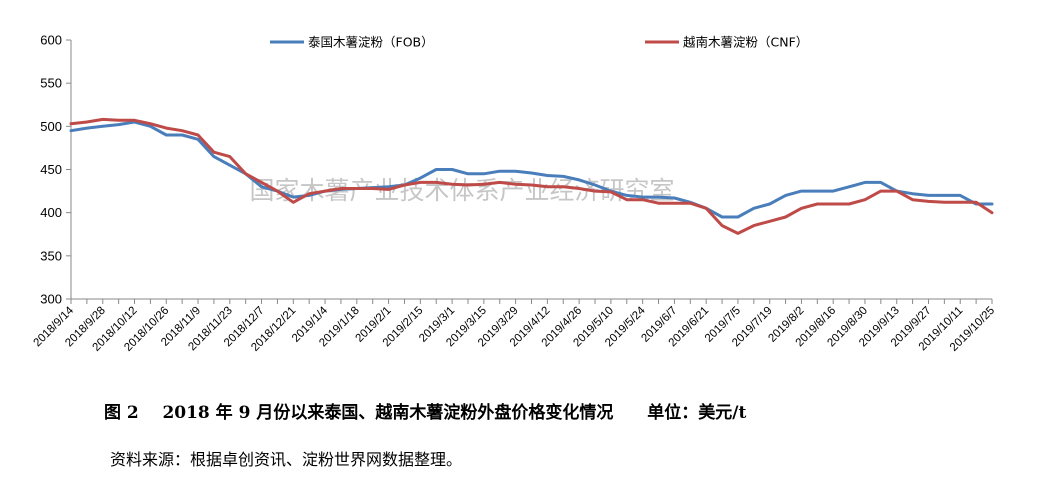 The height and width of the screenshot is (480, 1041). Describe the element at coordinates (51, 299) in the screenshot. I see `y-tick-label: 300` at that location.